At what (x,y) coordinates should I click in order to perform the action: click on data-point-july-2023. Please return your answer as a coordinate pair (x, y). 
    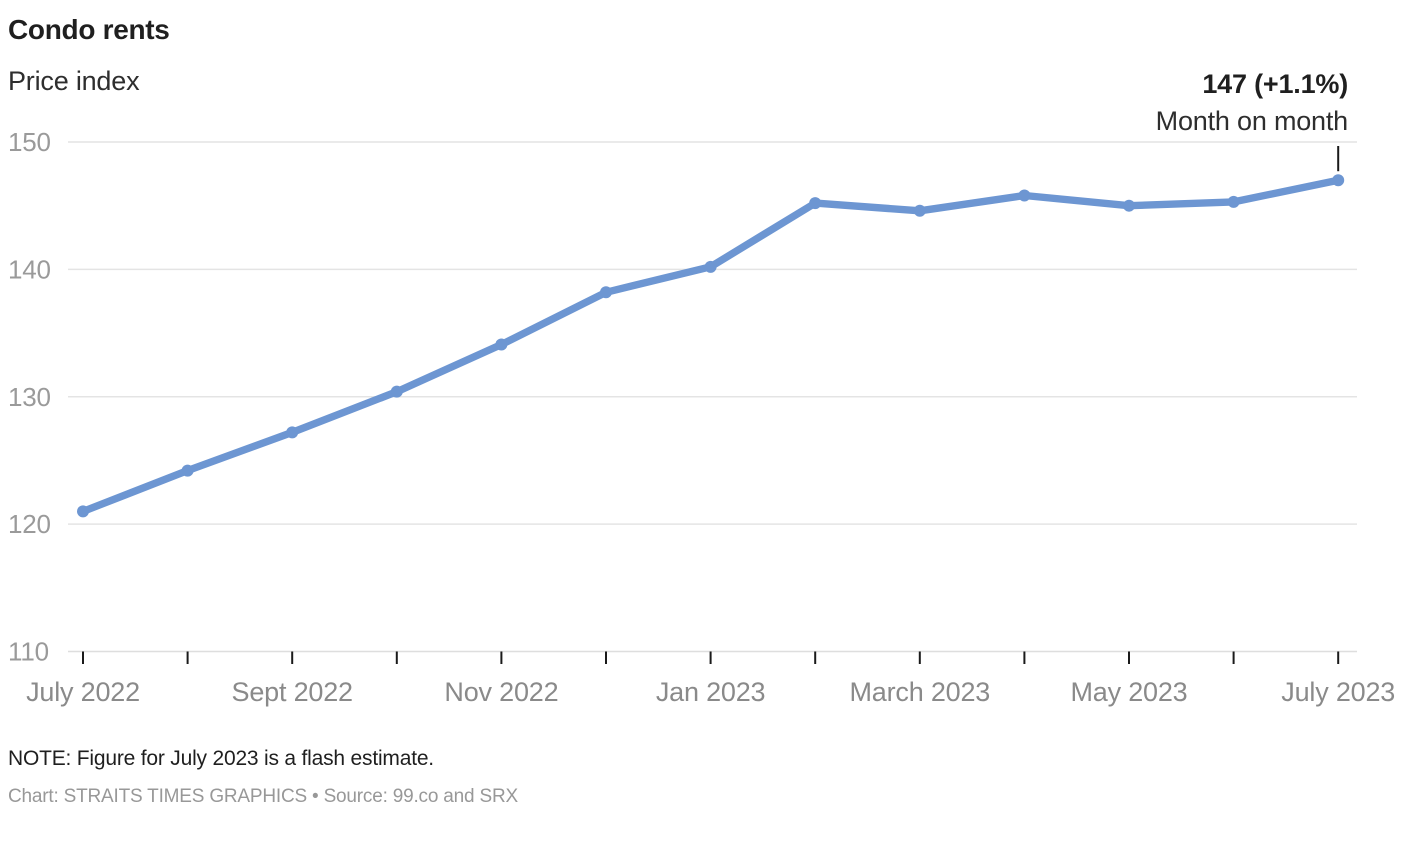
    Looking at the image, I should click on (1338, 180).